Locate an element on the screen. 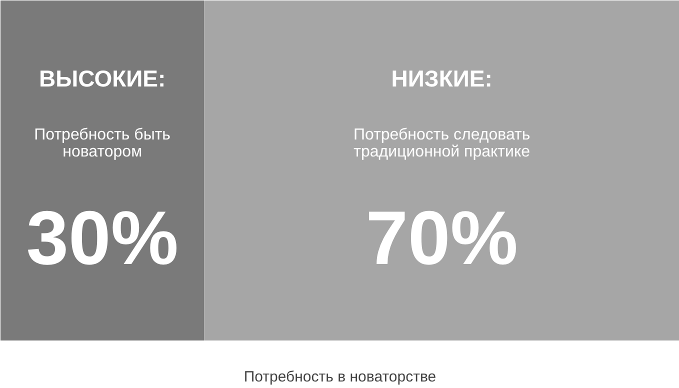  series-label: ВЫСОКИЕ: is located at coordinates (102, 79).